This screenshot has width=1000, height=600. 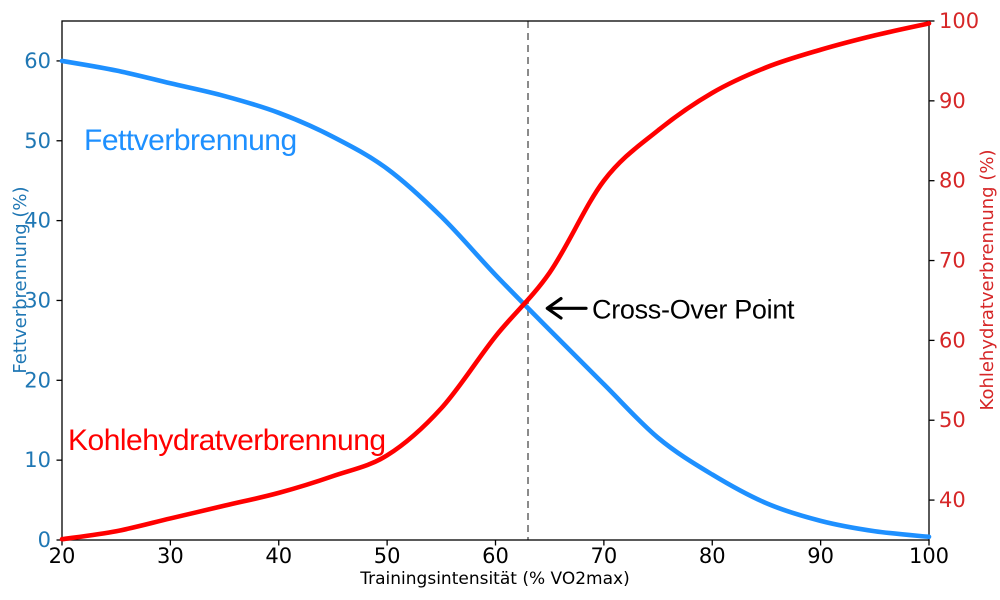 I want to click on x-tick-label: 50, so click(x=387, y=556).